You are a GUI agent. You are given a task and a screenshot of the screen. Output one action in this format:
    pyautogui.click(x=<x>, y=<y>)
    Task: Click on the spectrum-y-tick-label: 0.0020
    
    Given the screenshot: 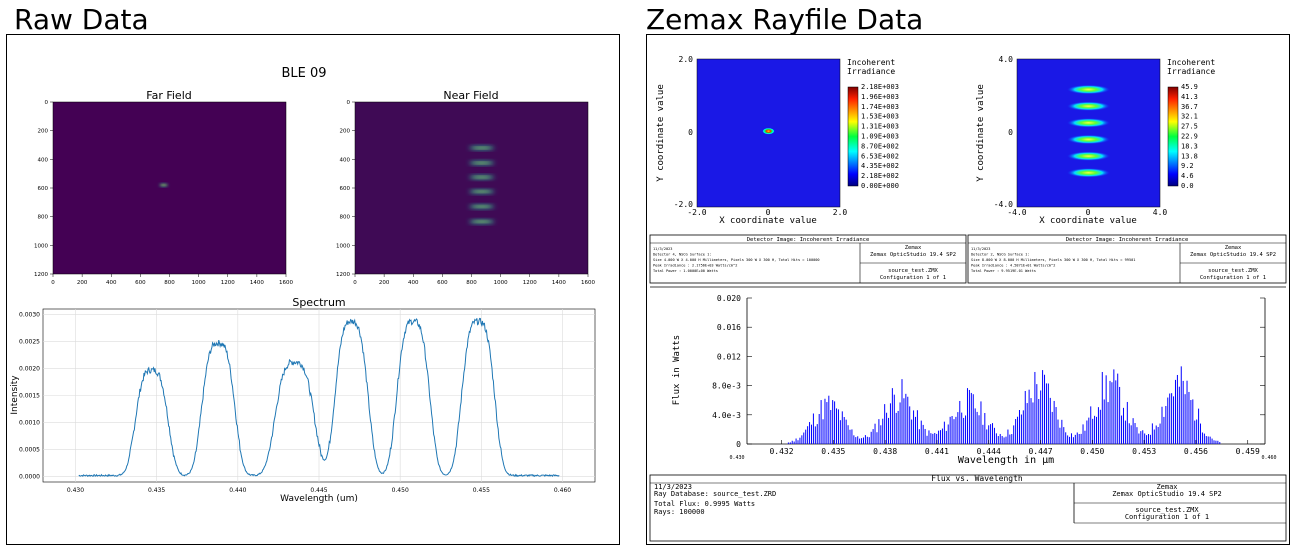 What is the action you would take?
    pyautogui.click(x=29, y=368)
    